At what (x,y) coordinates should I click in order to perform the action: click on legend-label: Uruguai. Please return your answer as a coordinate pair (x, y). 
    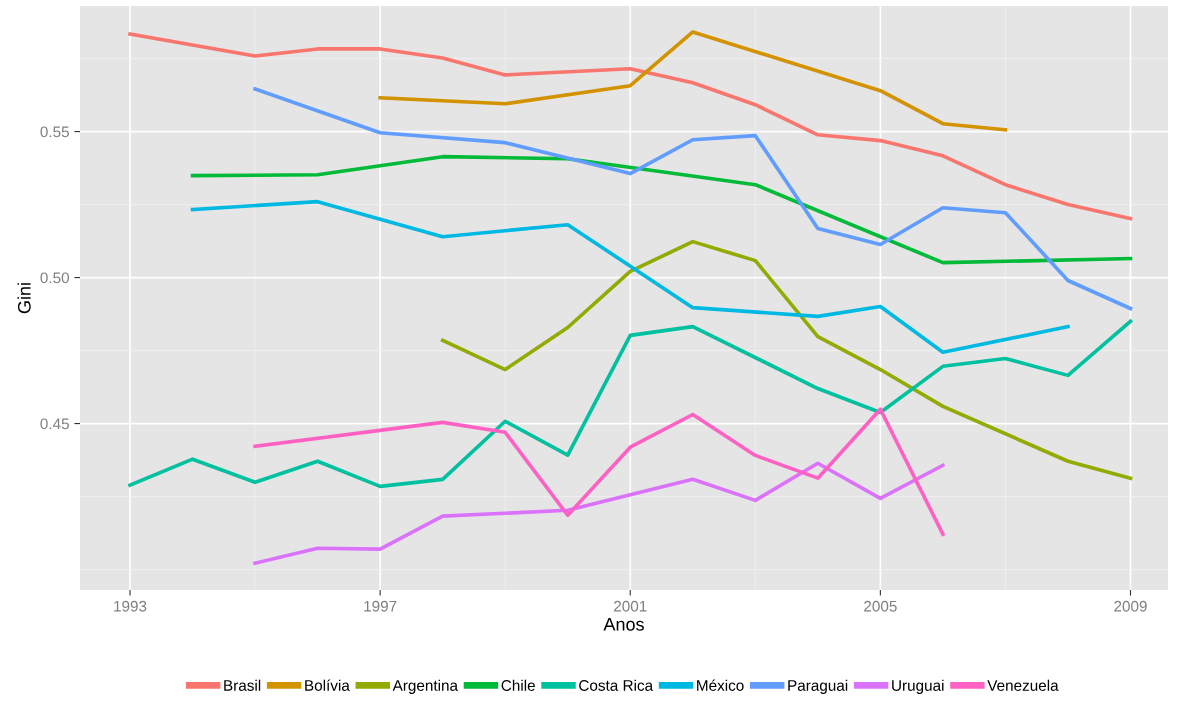
    Looking at the image, I should click on (918, 686).